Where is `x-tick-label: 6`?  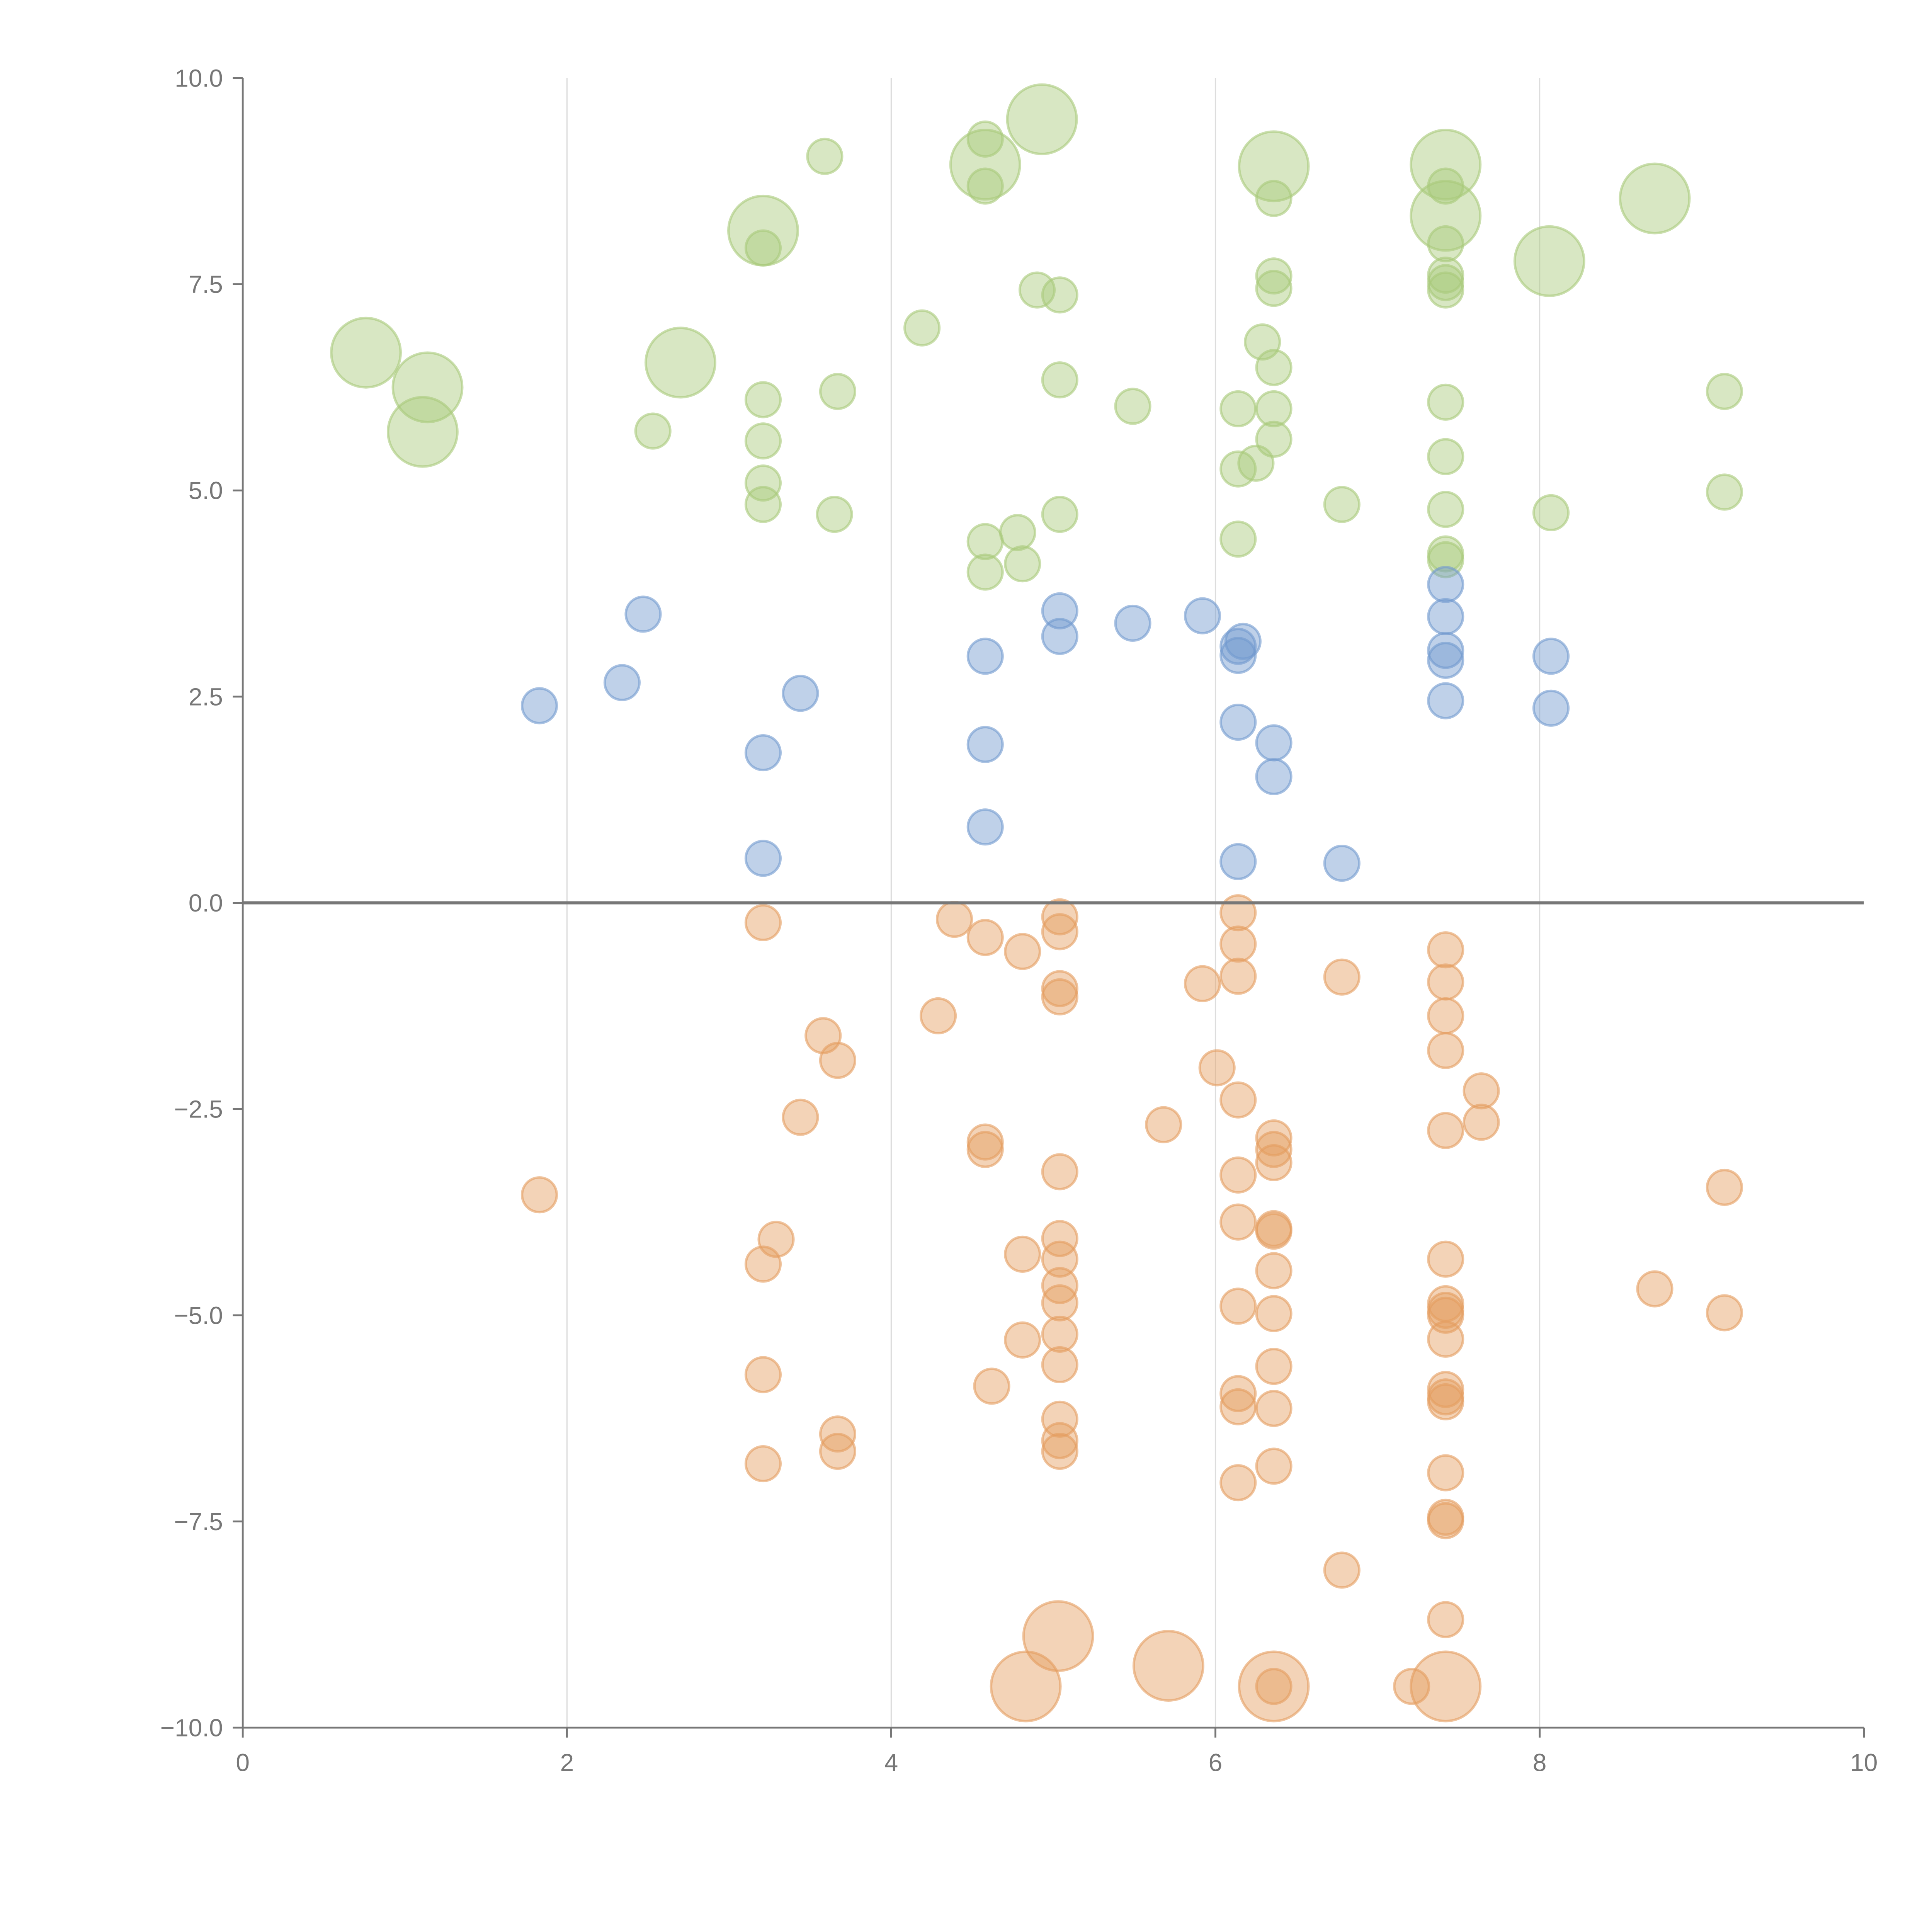
x-tick-label: 6 is located at coordinates (1216, 1762).